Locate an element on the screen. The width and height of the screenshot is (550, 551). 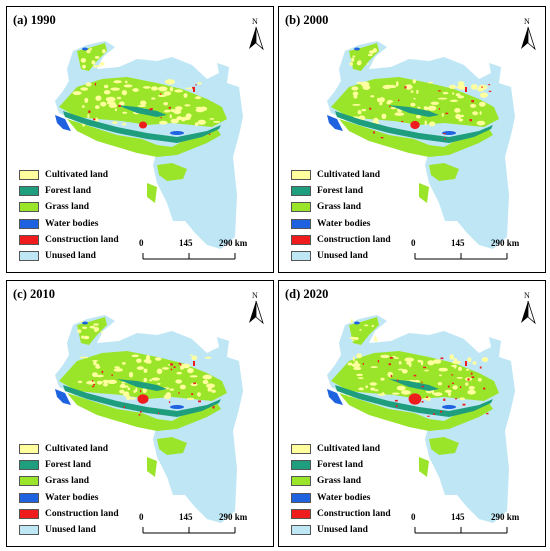
legend-label: Grass land is located at coordinates (339, 207).